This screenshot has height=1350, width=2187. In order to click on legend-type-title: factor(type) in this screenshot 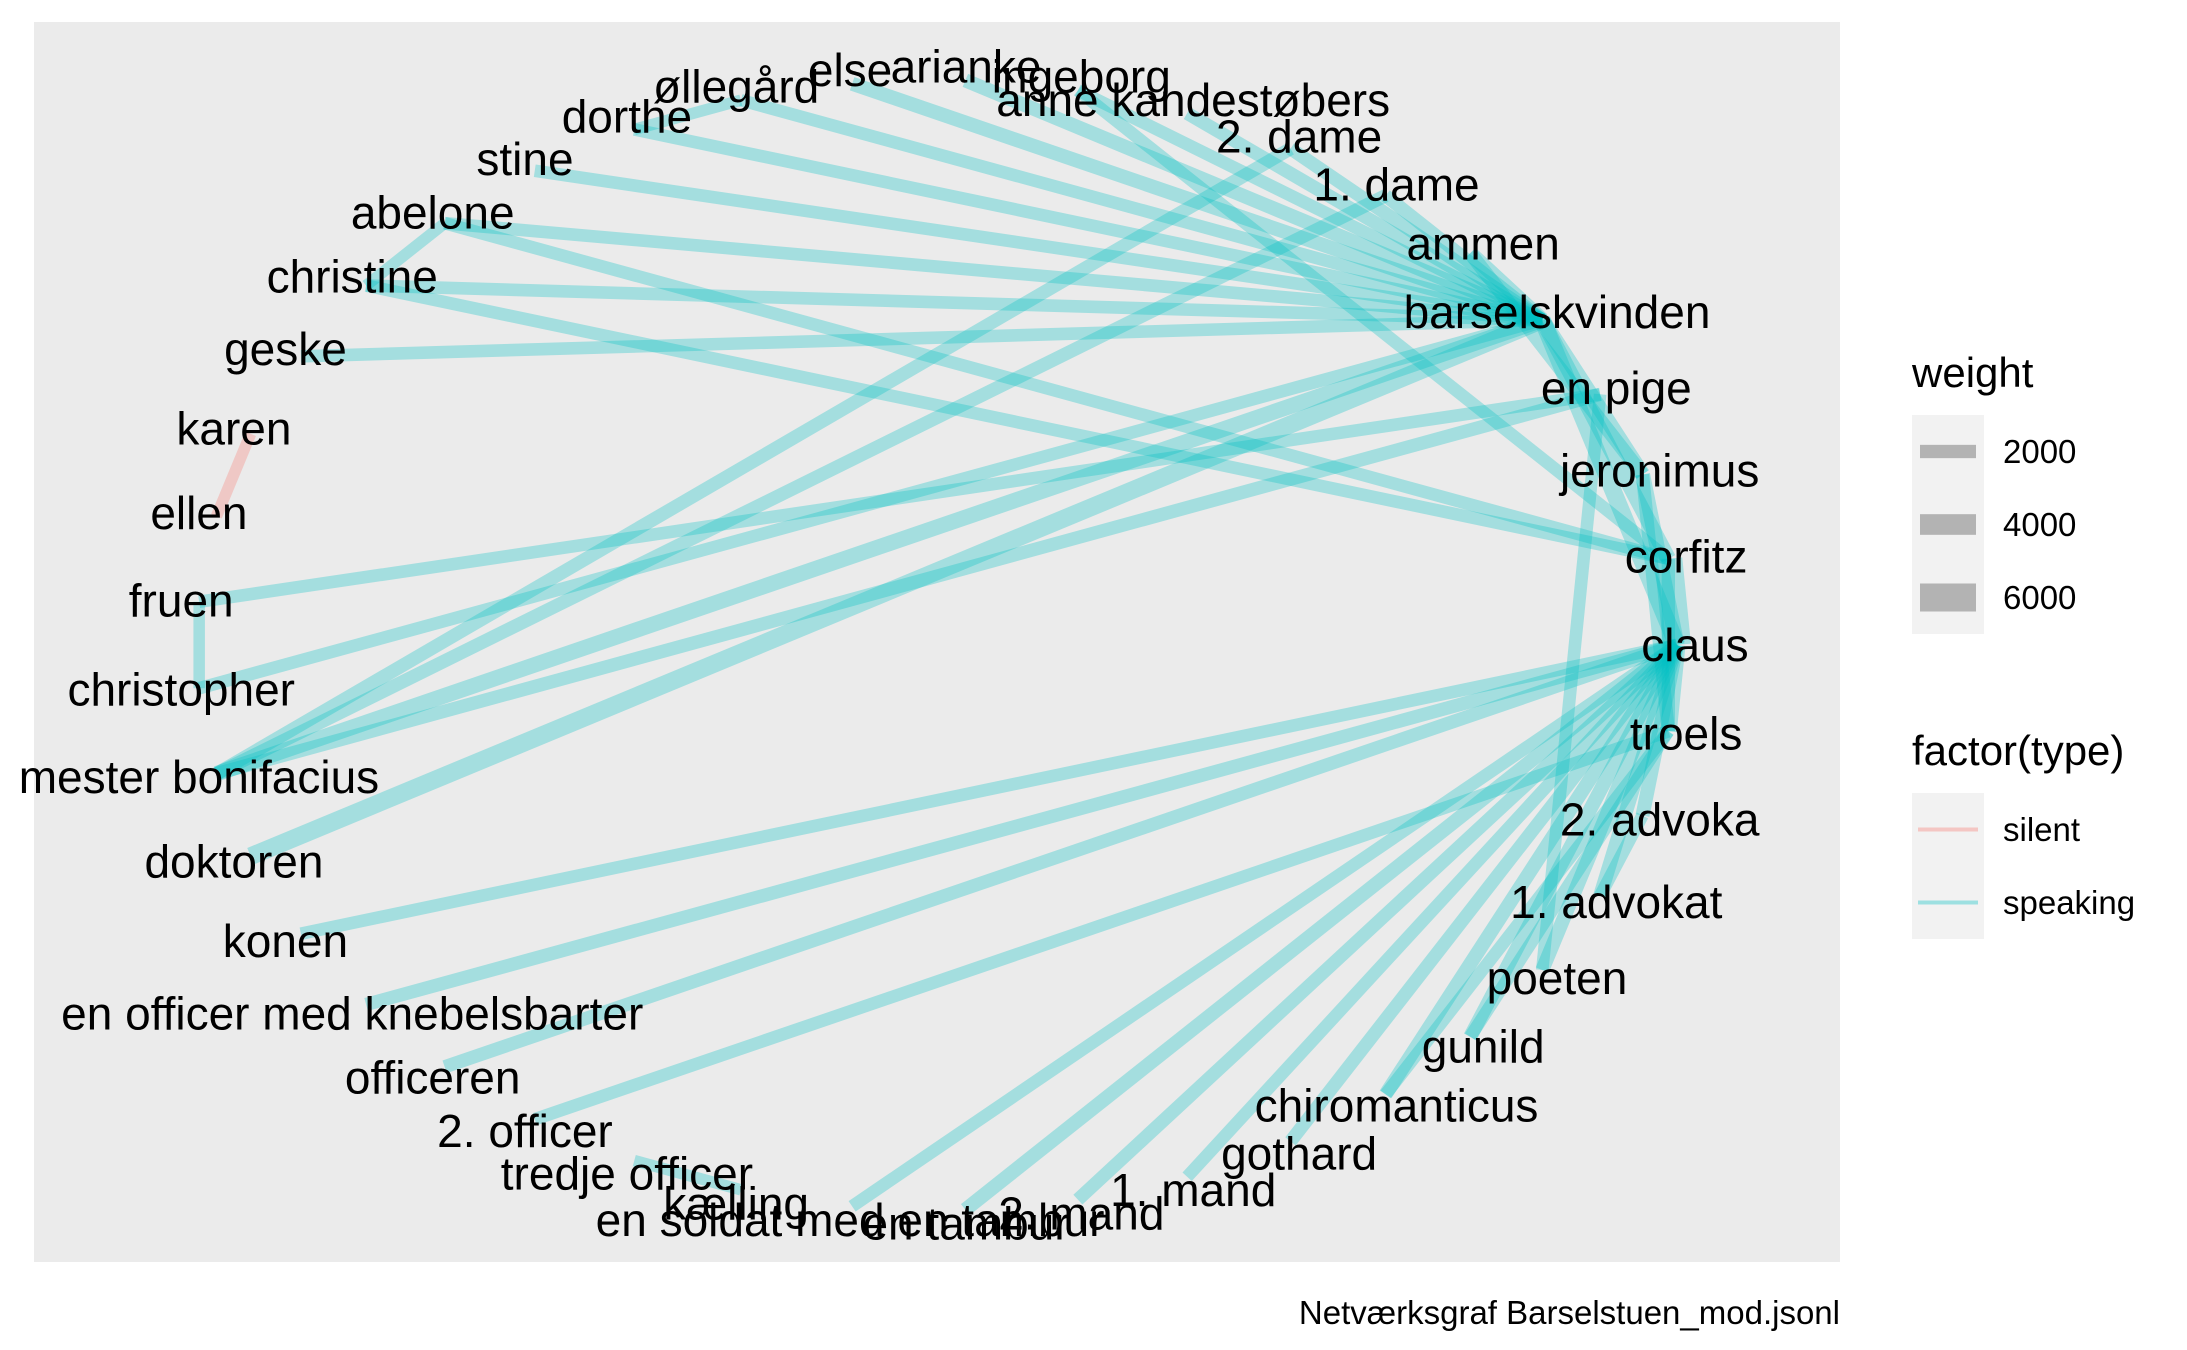, I will do `click(2018, 750)`.